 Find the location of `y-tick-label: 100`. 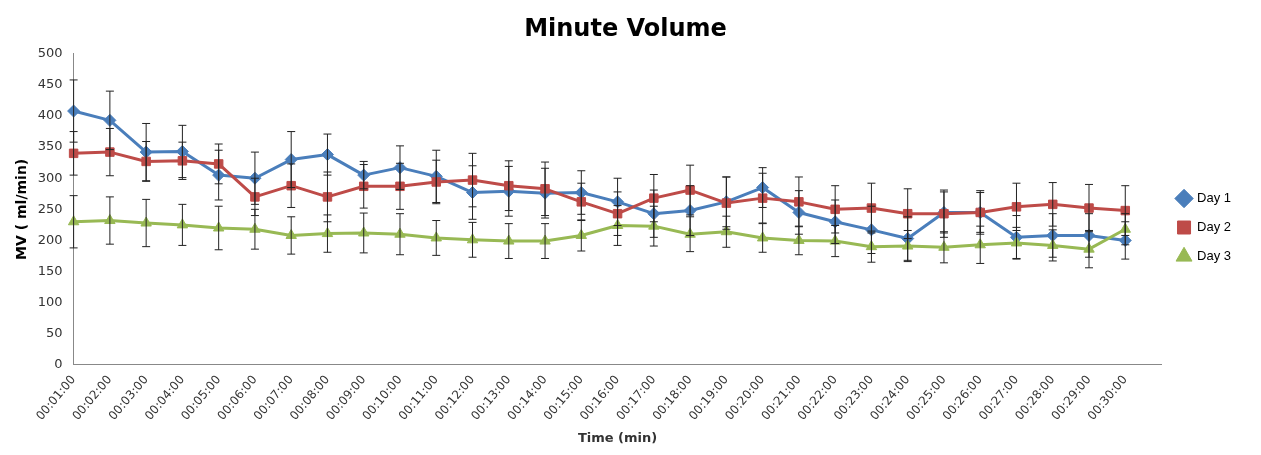

y-tick-label: 100 is located at coordinates (50, 302).